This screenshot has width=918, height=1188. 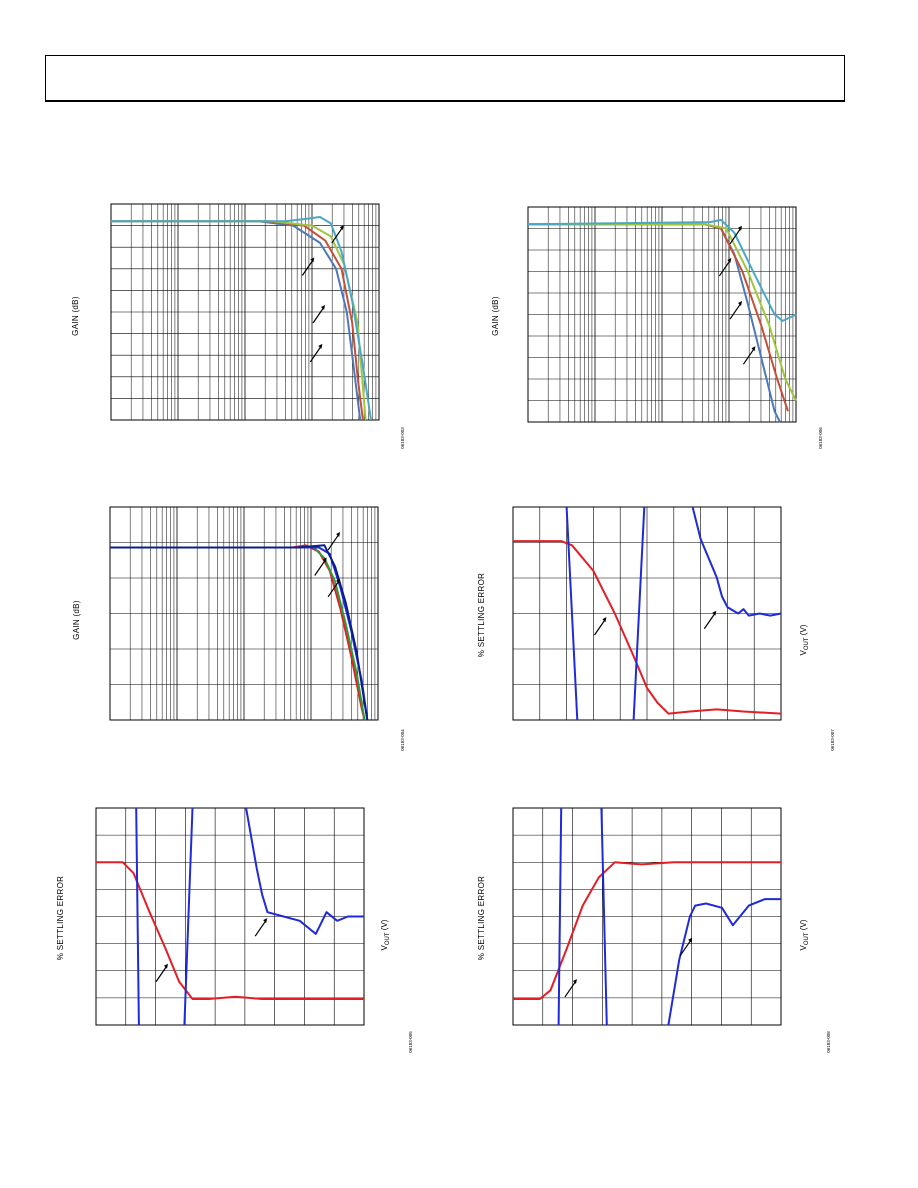 I want to click on chart-top-right: GAIN (dB) 06183-006, so click(x=657, y=327).